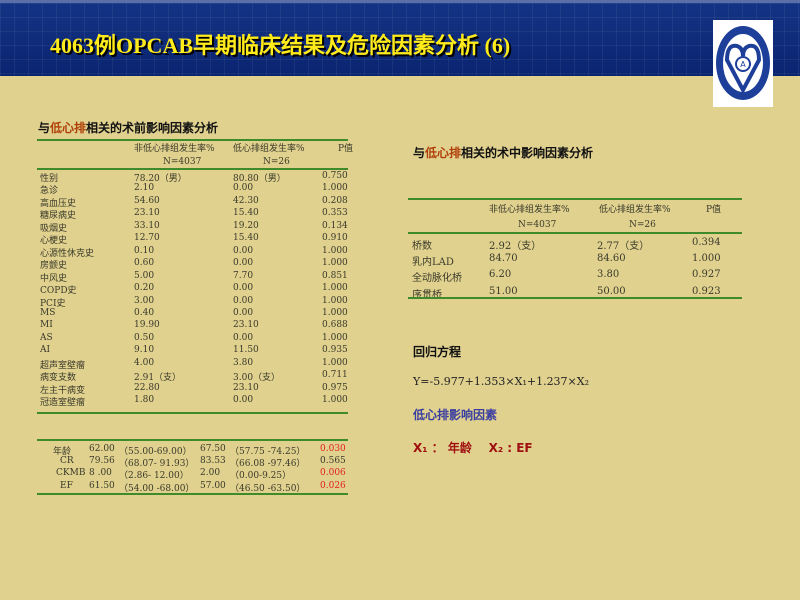 The width and height of the screenshot is (800, 600). What do you see at coordinates (147, 325) in the screenshot?
I see `table-cell: 19.90` at bounding box center [147, 325].